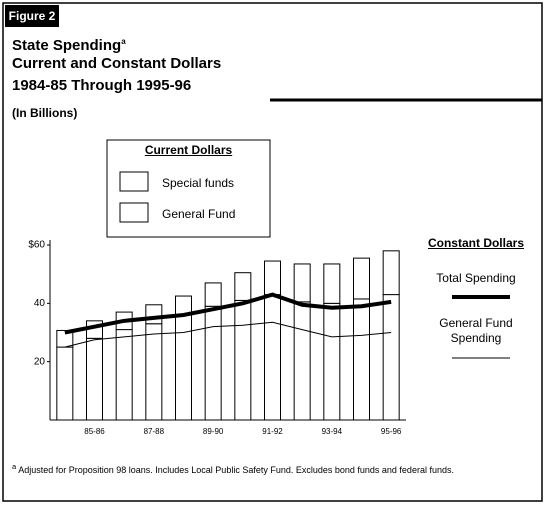 Image resolution: width=546 pixels, height=505 pixels. I want to click on legend-label: General Fund, so click(199, 214).